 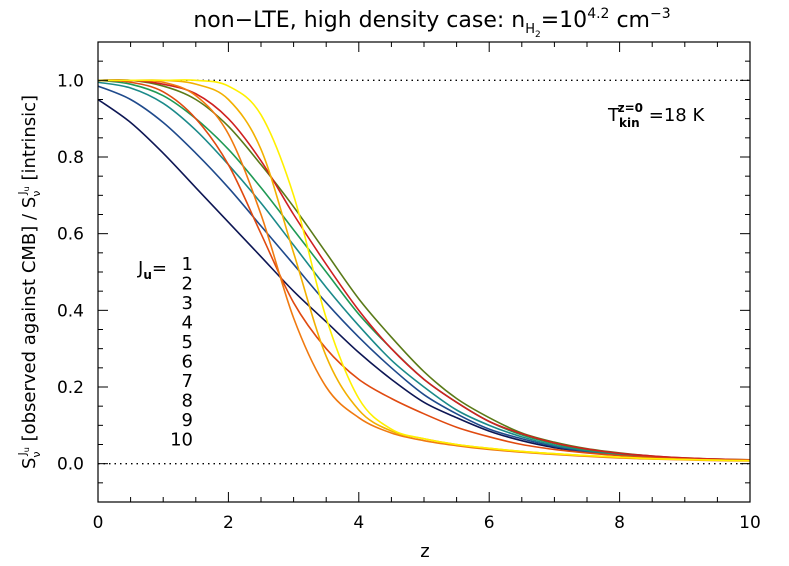 What do you see at coordinates (187, 420) in the screenshot?
I see `legend-entry-ju-9: 9` at bounding box center [187, 420].